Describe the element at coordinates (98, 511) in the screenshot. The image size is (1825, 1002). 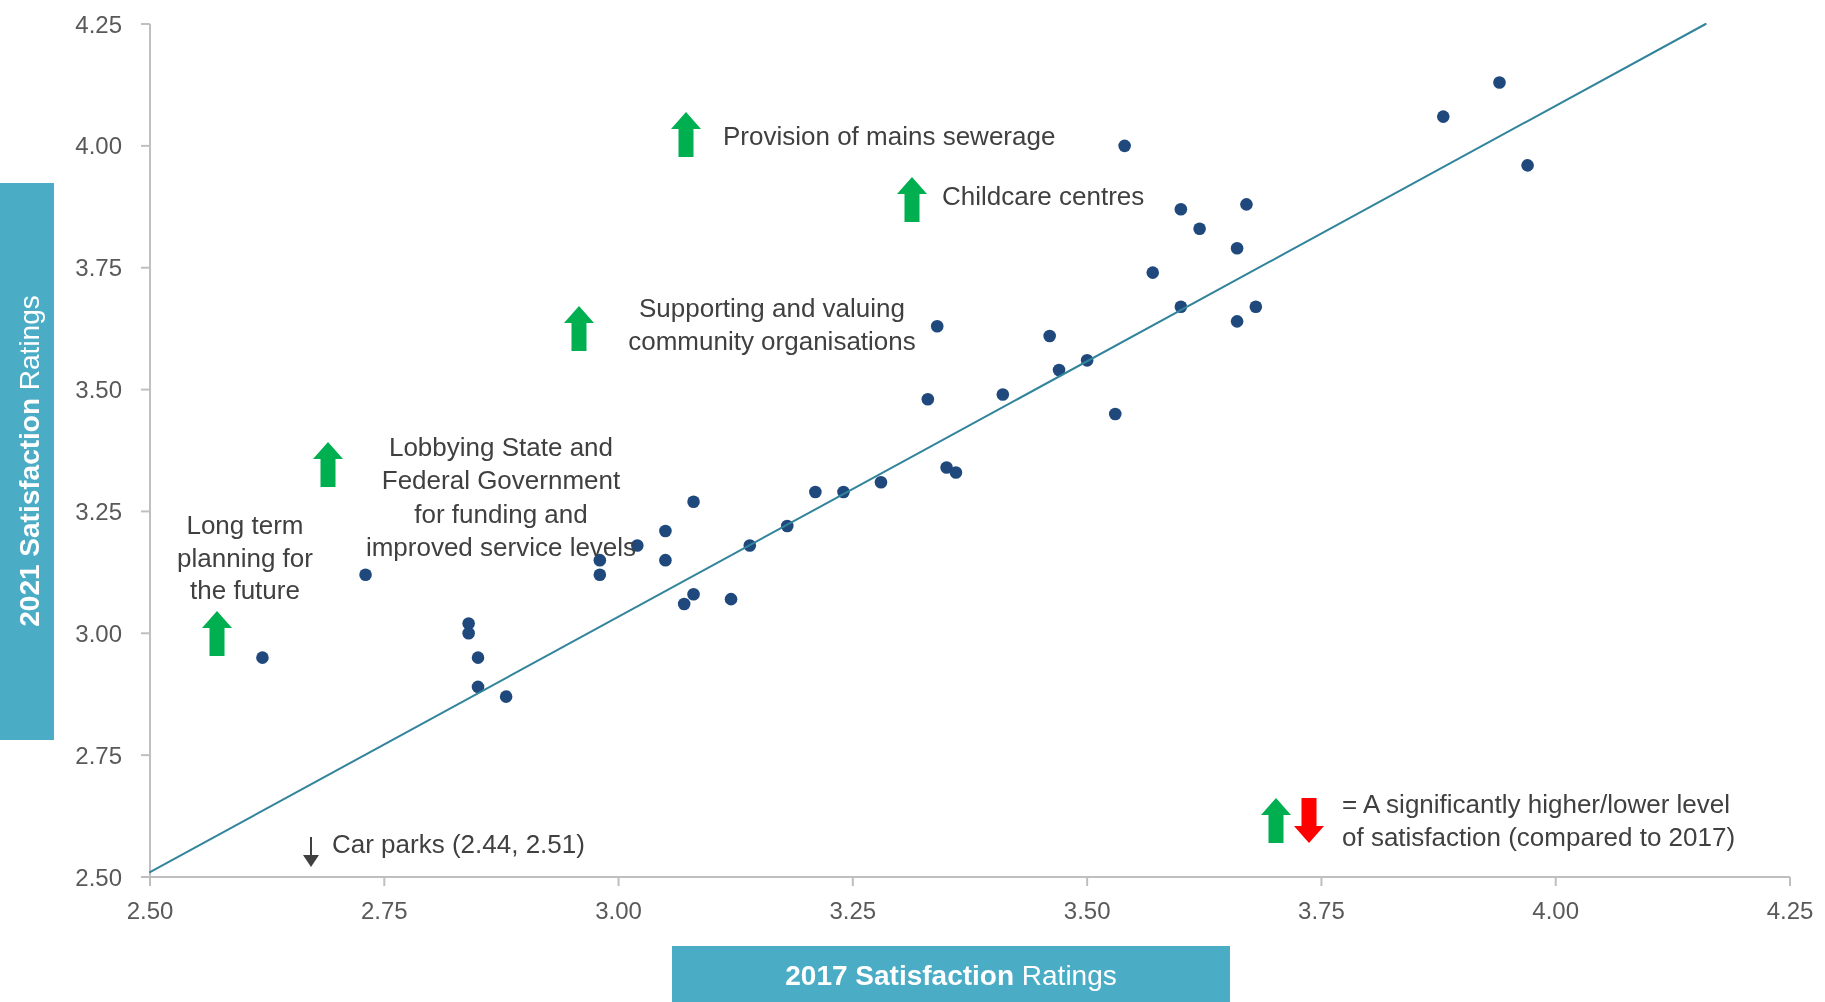
I see `y-tick-label: 3.25` at that location.